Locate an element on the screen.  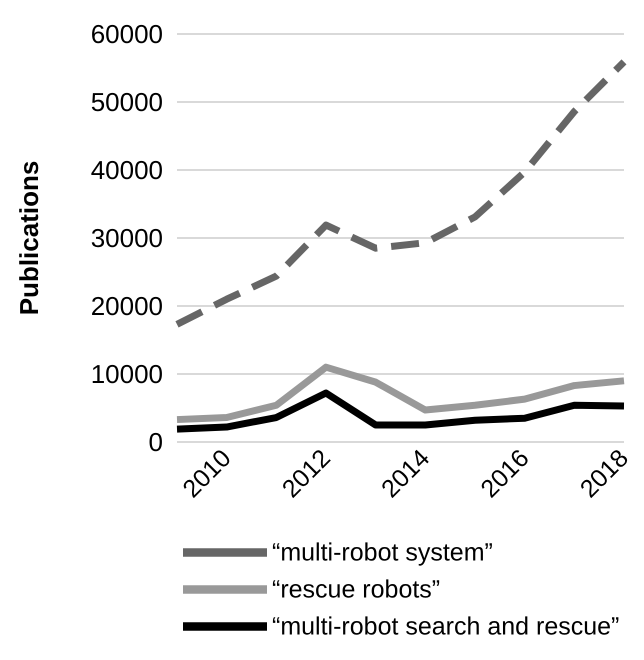
y-tick-label: 10000 is located at coordinates (126, 374).